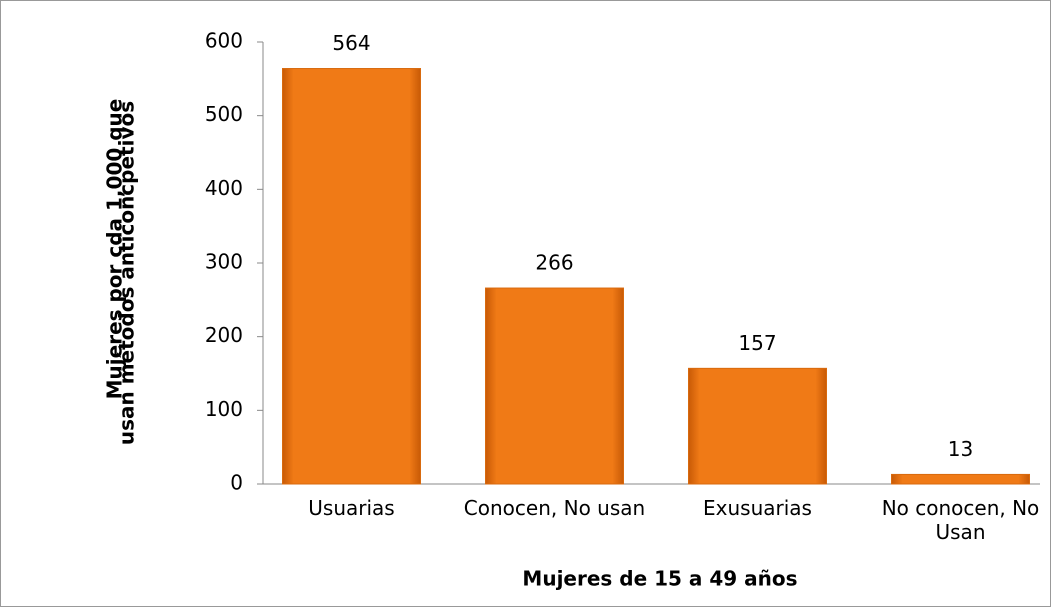 This screenshot has height=608, width=1052. What do you see at coordinates (224, 114) in the screenshot?
I see `y-tick-label: 500` at bounding box center [224, 114].